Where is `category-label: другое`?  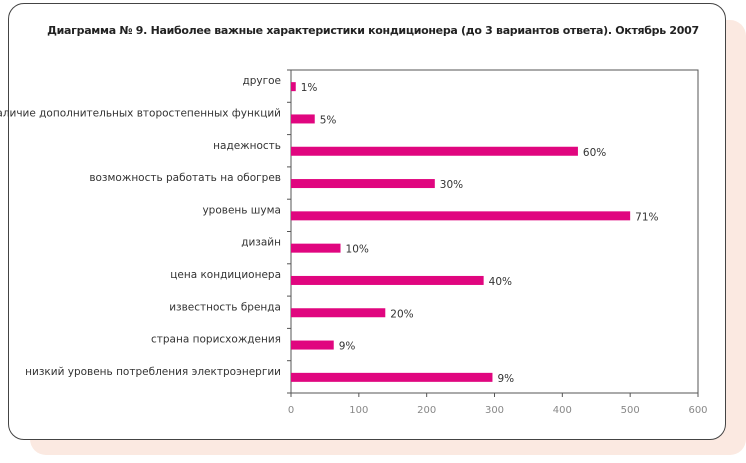 category-label: другое is located at coordinates (261, 81).